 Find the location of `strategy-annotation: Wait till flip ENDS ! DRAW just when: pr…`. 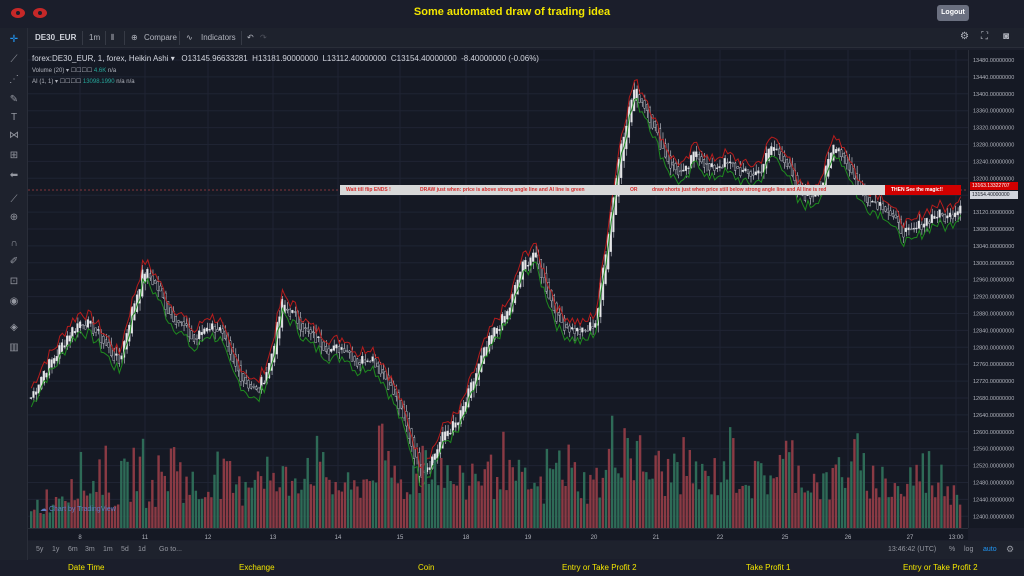

strategy-annotation: Wait till flip ENDS ! DRAW just when: pr… is located at coordinates (612, 190).